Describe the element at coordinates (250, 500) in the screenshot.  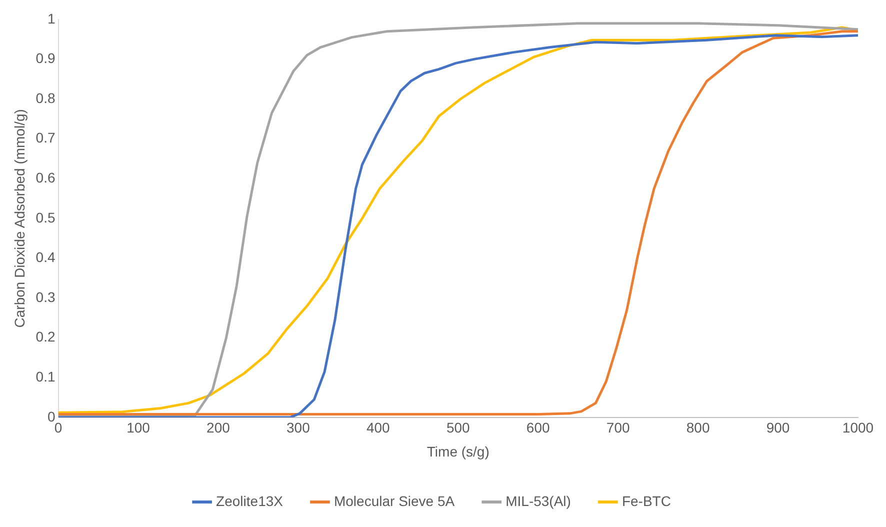
I see `legend-label: Zeolite13X` at that location.